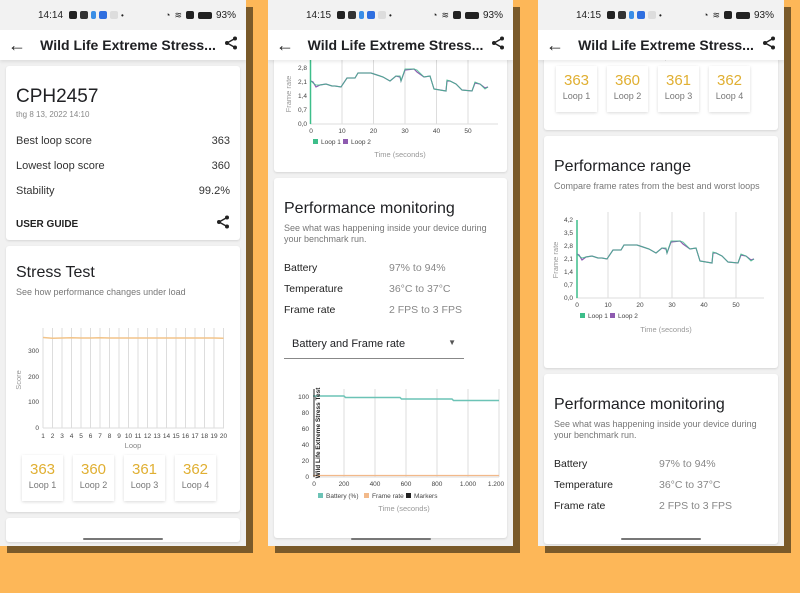  Describe the element at coordinates (374, 348) in the screenshot. I see `chart-type-dropdown: Battery and Frame rate ▼` at that location.